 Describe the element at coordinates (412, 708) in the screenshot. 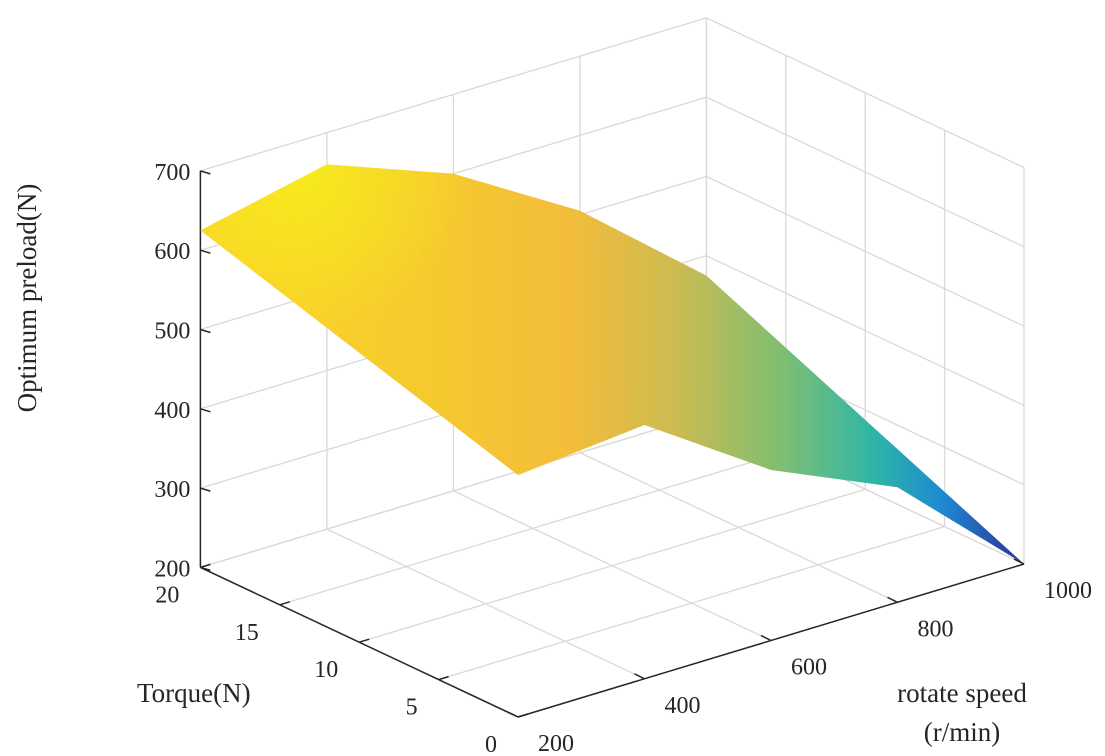

I see `y-tick-label-5: 5` at that location.